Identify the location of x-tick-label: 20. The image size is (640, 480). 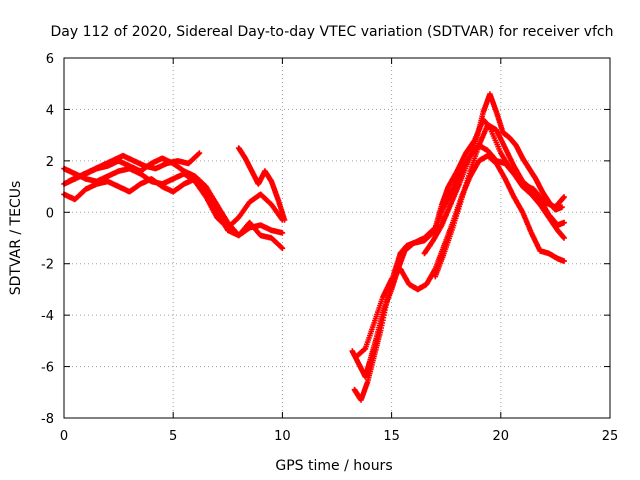
(501, 436).